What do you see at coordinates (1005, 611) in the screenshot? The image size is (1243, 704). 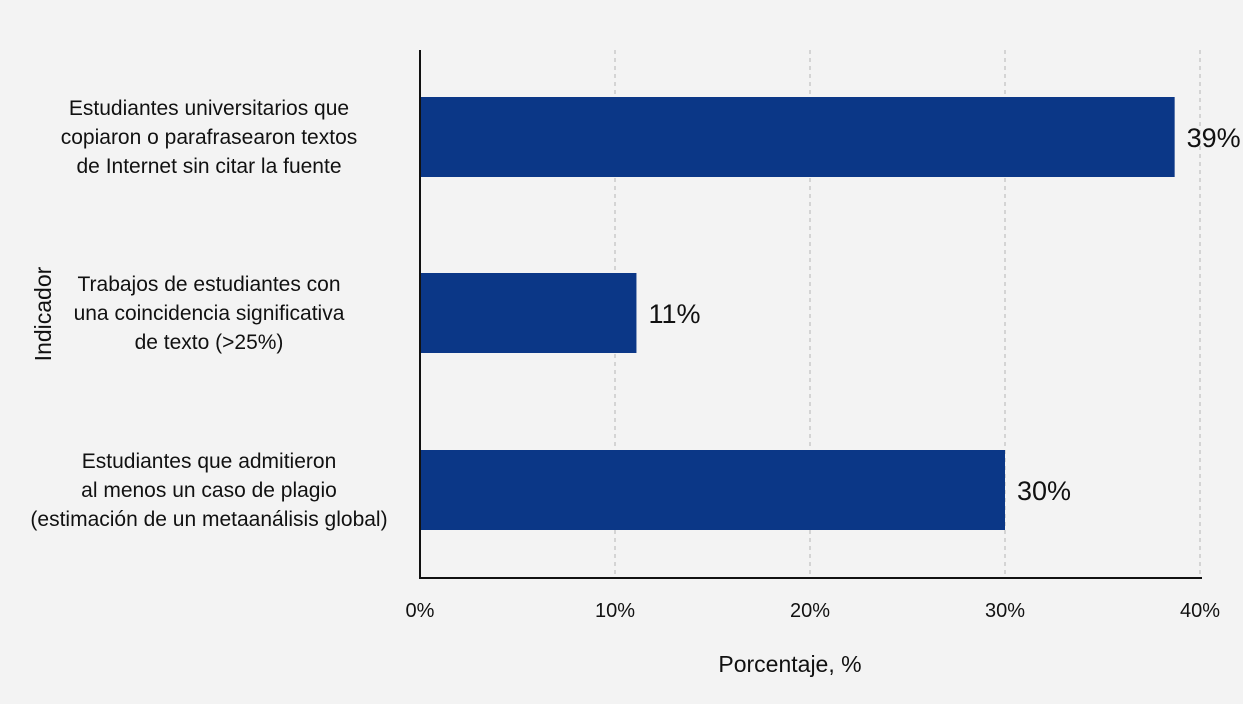 I see `x-tick-label-3: 30%` at bounding box center [1005, 611].